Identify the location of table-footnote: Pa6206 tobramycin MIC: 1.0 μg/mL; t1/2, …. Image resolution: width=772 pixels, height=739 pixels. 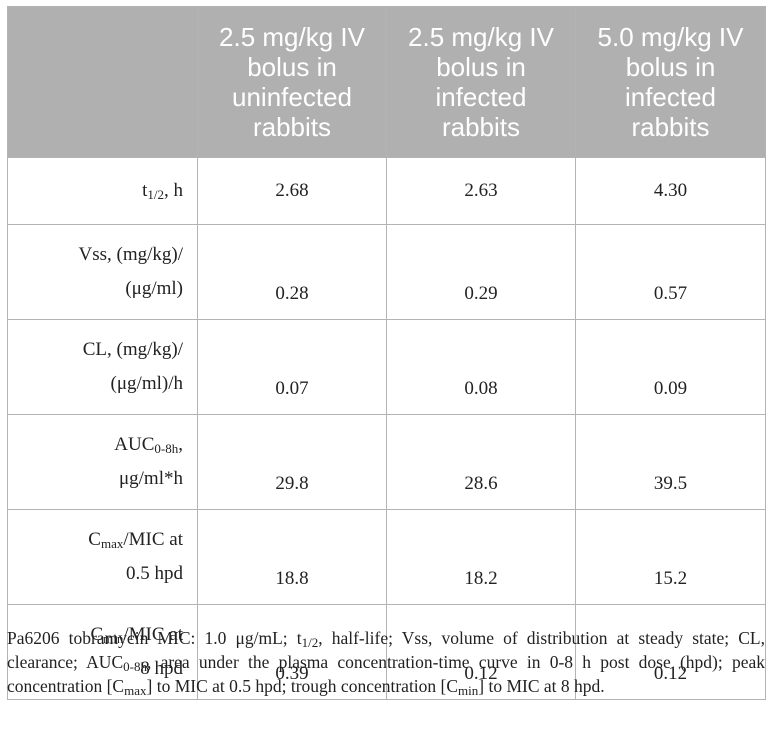
(386, 663).